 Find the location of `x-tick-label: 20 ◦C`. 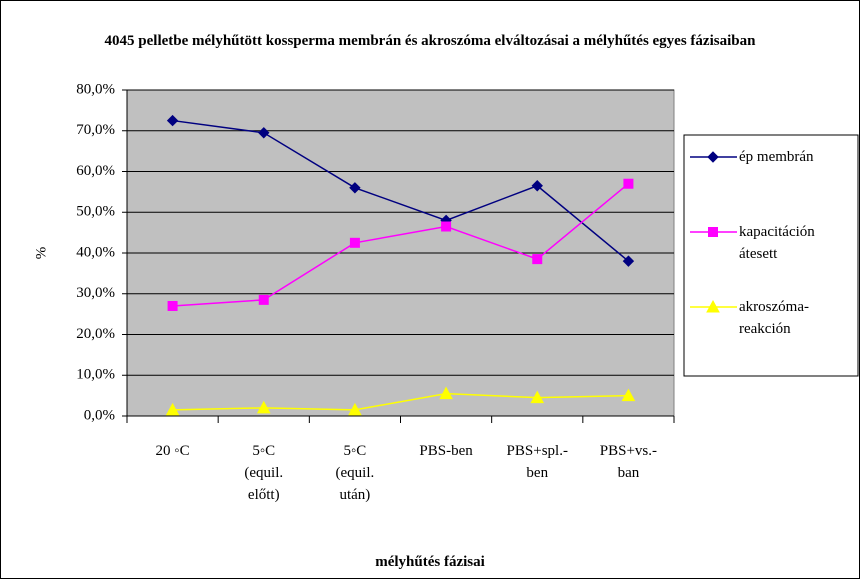

x-tick-label: 20 ◦C is located at coordinates (172, 451).